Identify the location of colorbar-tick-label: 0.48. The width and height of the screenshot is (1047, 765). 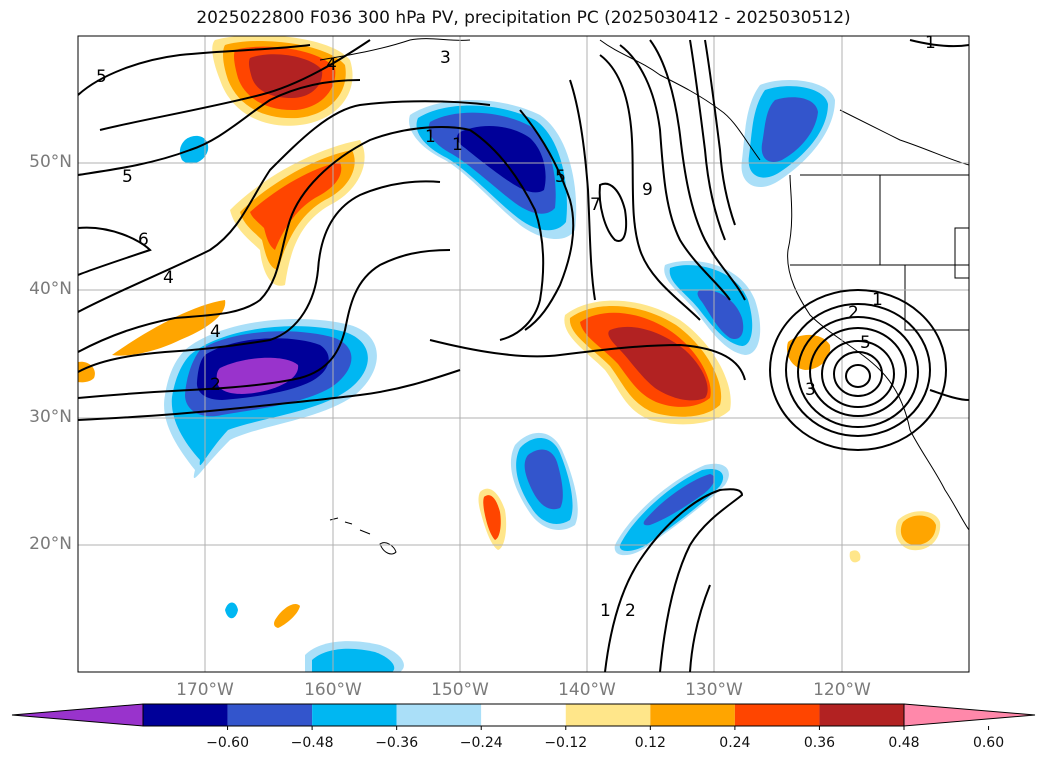
(904, 743).